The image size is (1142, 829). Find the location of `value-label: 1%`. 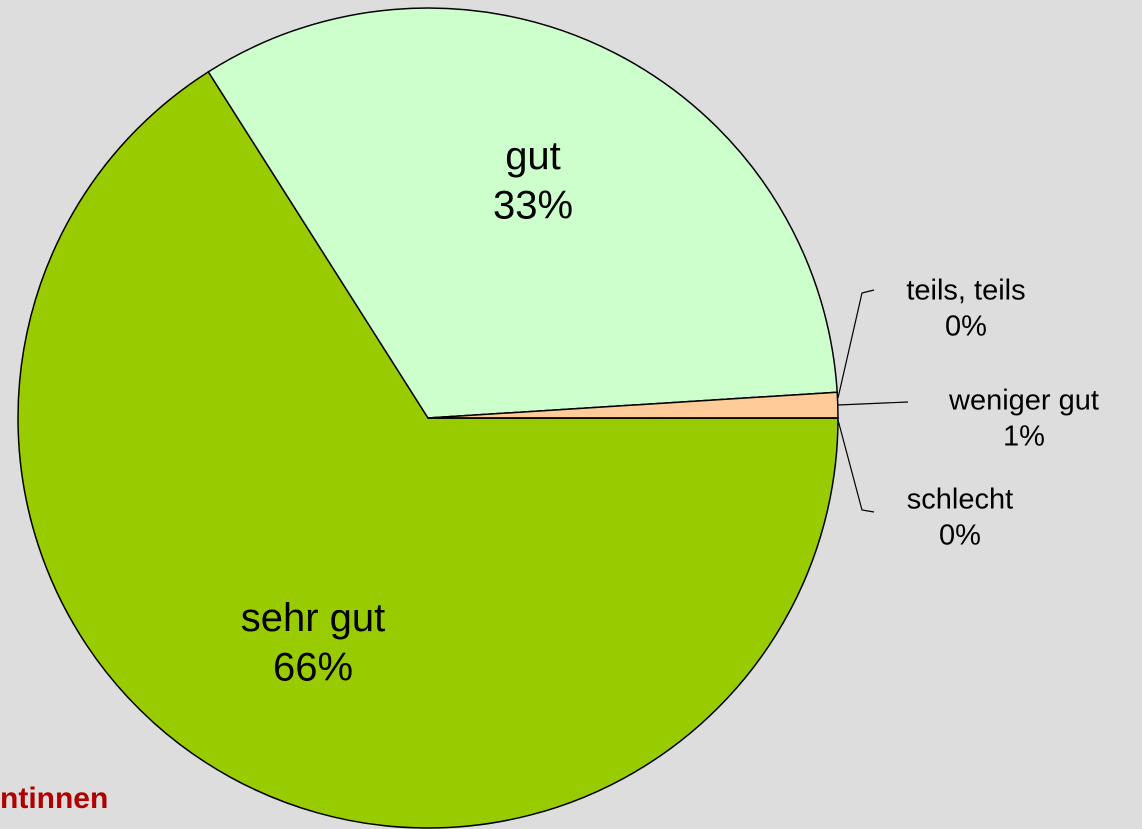

value-label: 1% is located at coordinates (1024, 437).